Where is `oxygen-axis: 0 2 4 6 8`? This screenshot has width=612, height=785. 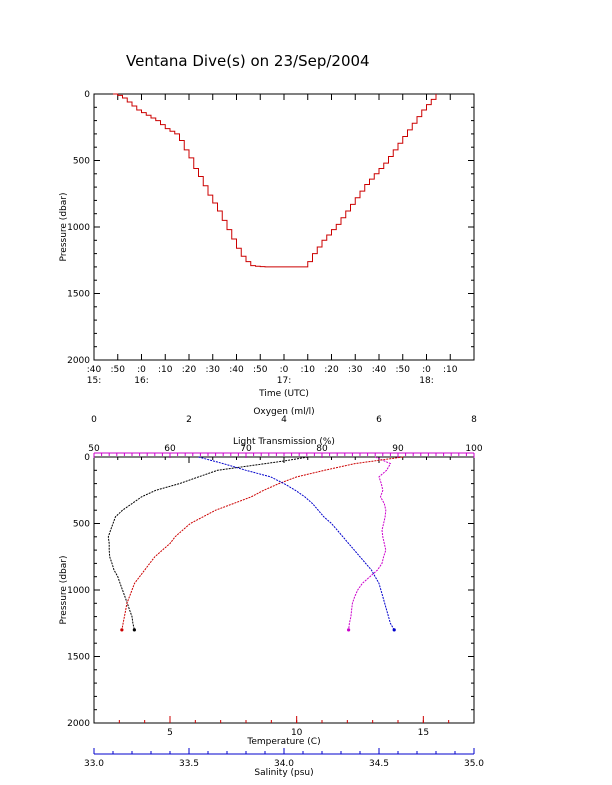
oxygen-axis: 0 2 4 6 8 is located at coordinates (284, 439).